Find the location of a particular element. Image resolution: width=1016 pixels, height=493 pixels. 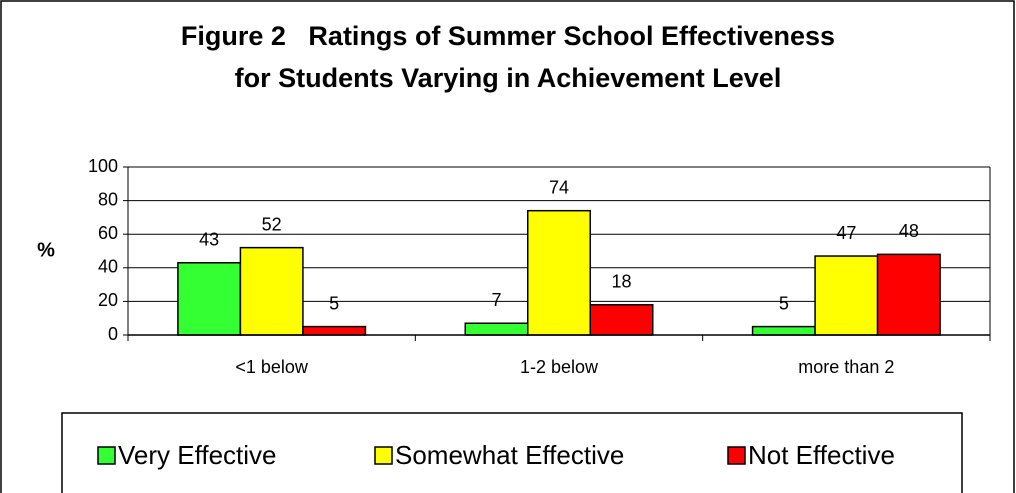

y-tick-label: 20 is located at coordinates (108, 300).